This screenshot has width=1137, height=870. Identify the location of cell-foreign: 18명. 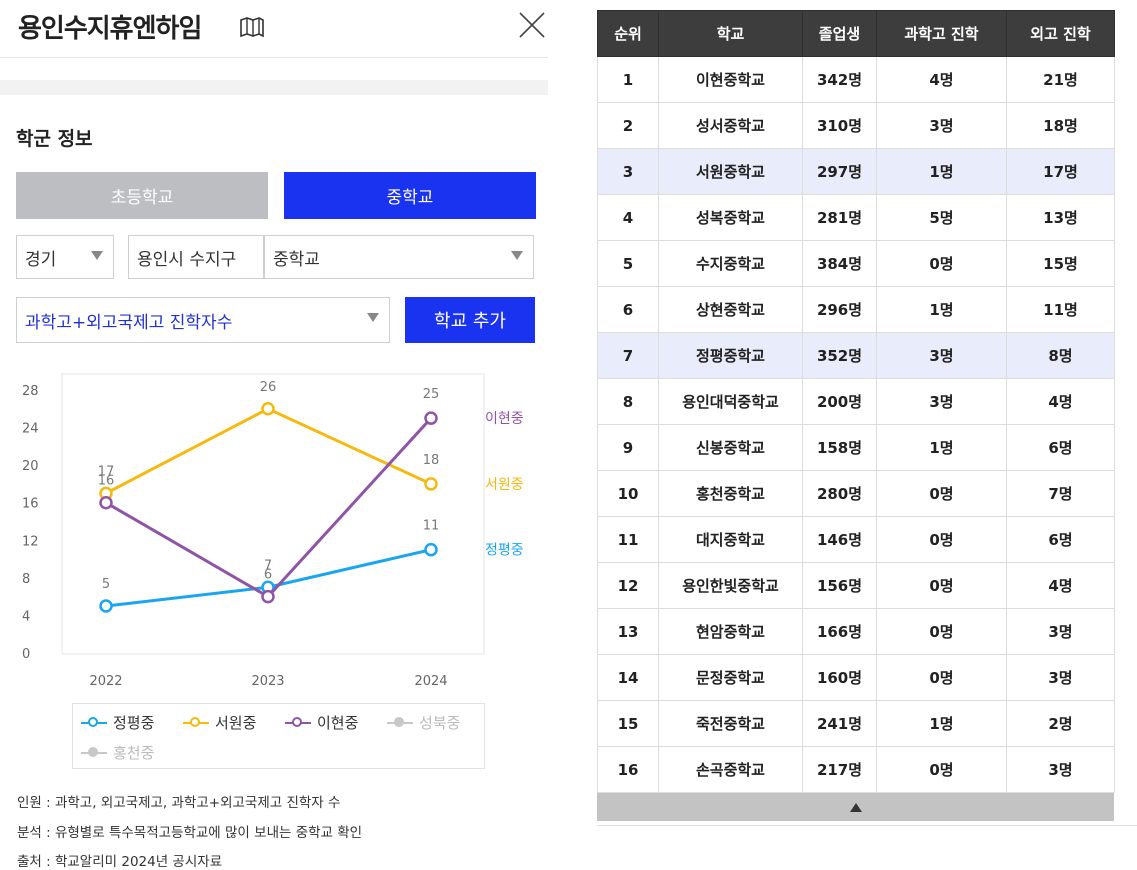
(1060, 125).